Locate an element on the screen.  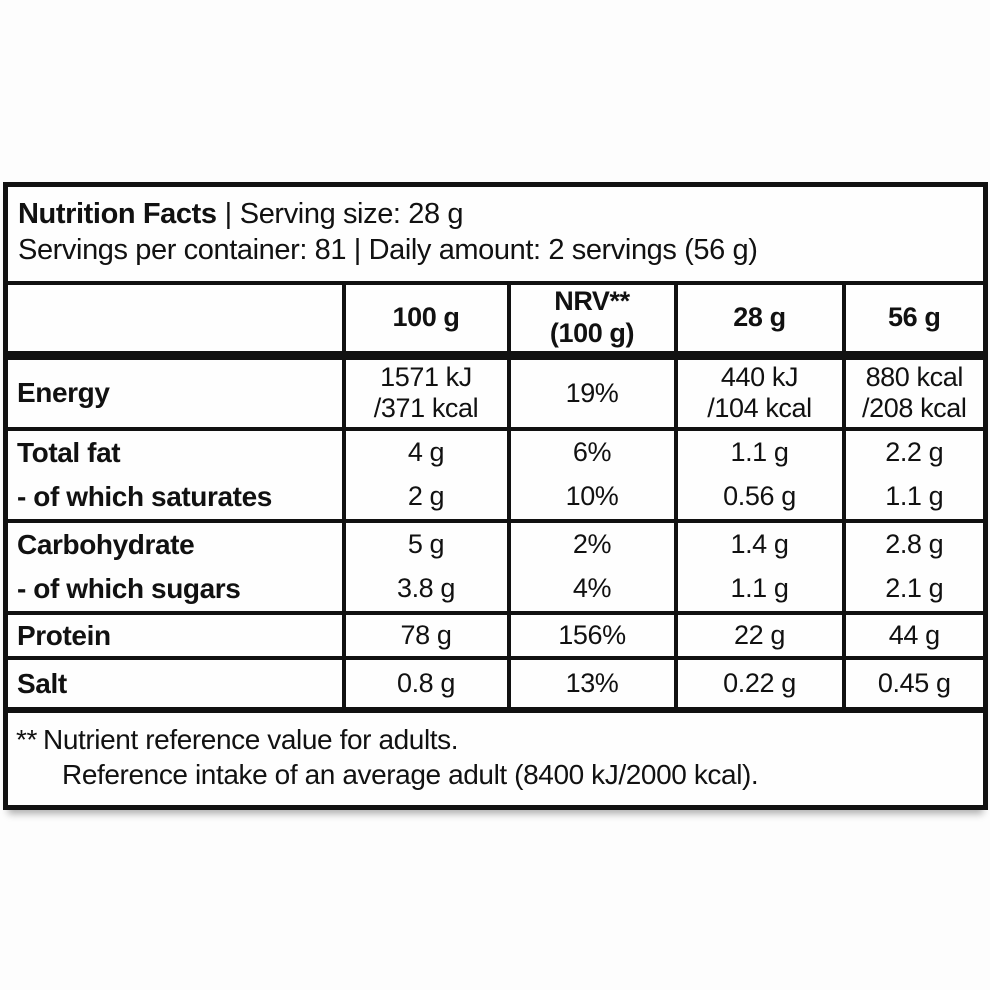
total-fat-28g-cell: 1.1 g is located at coordinates (758, 452).